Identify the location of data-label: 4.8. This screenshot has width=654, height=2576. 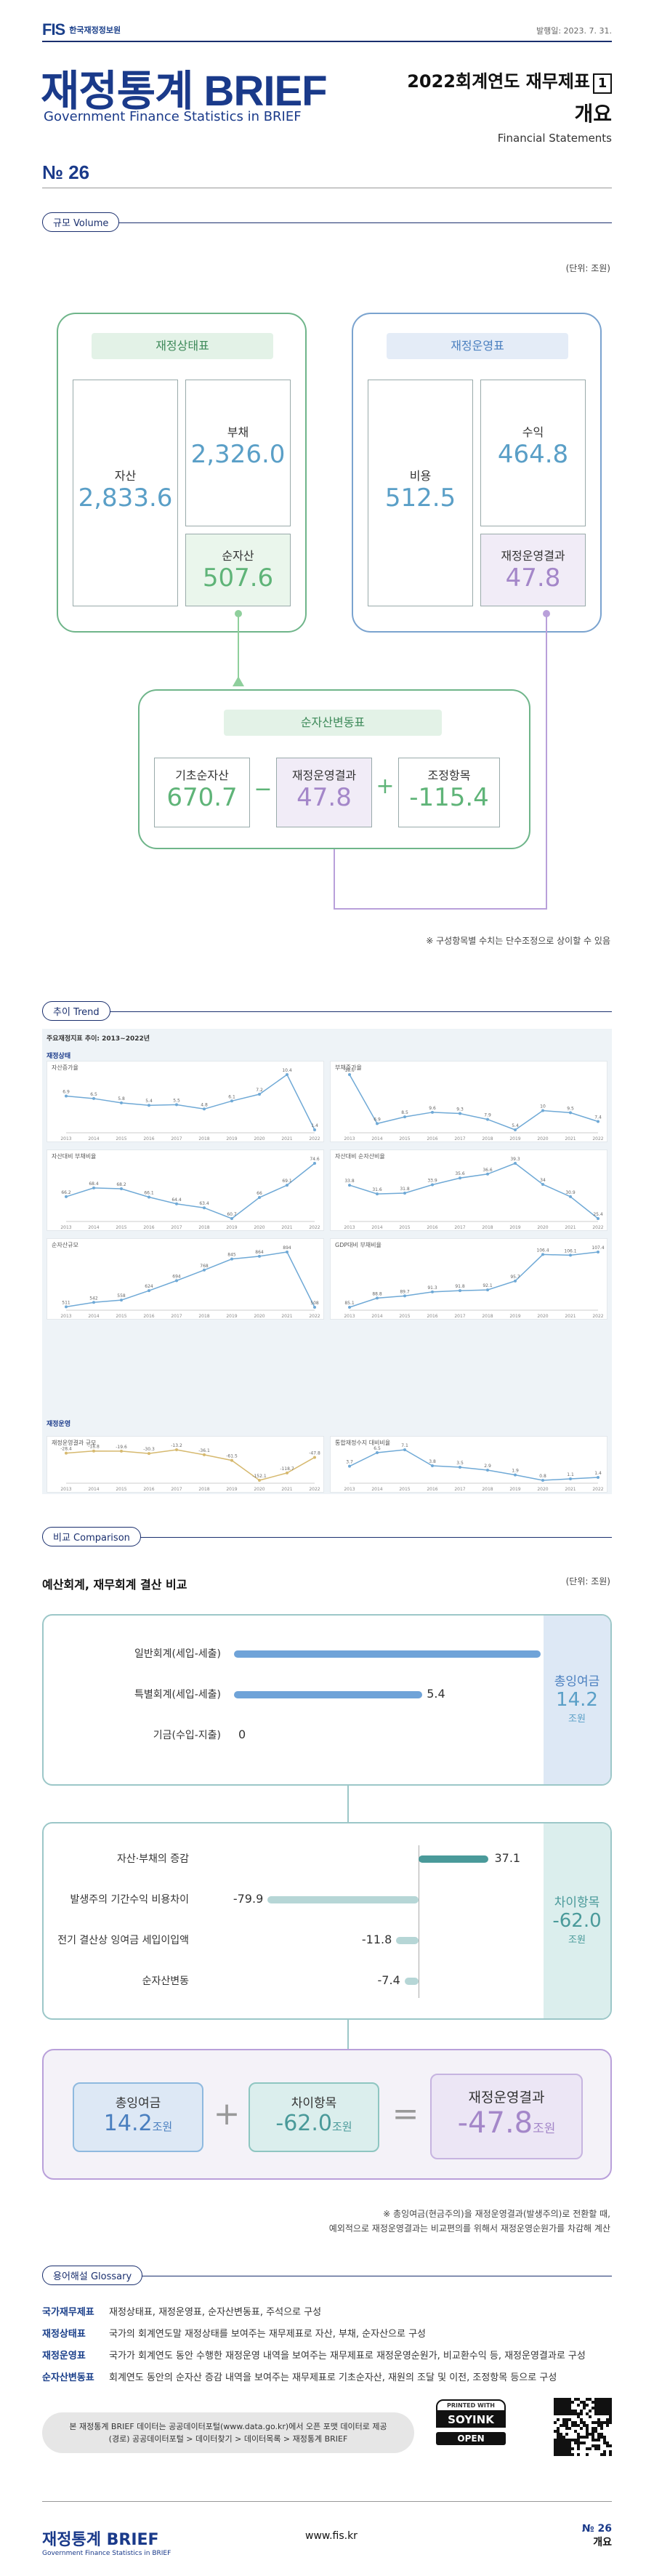
(204, 1104).